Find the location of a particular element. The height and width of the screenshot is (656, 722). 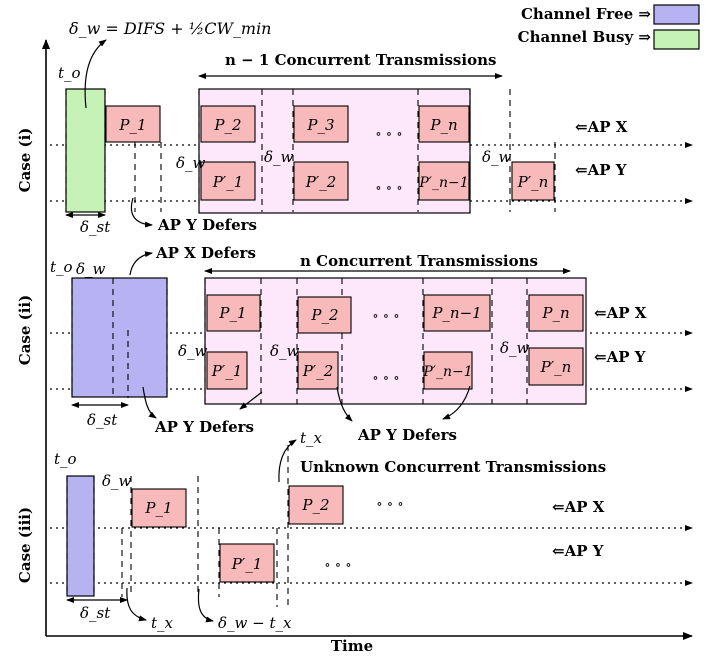

case-ii-packet-x-n1-label: P_n−1 is located at coordinates (456, 313).